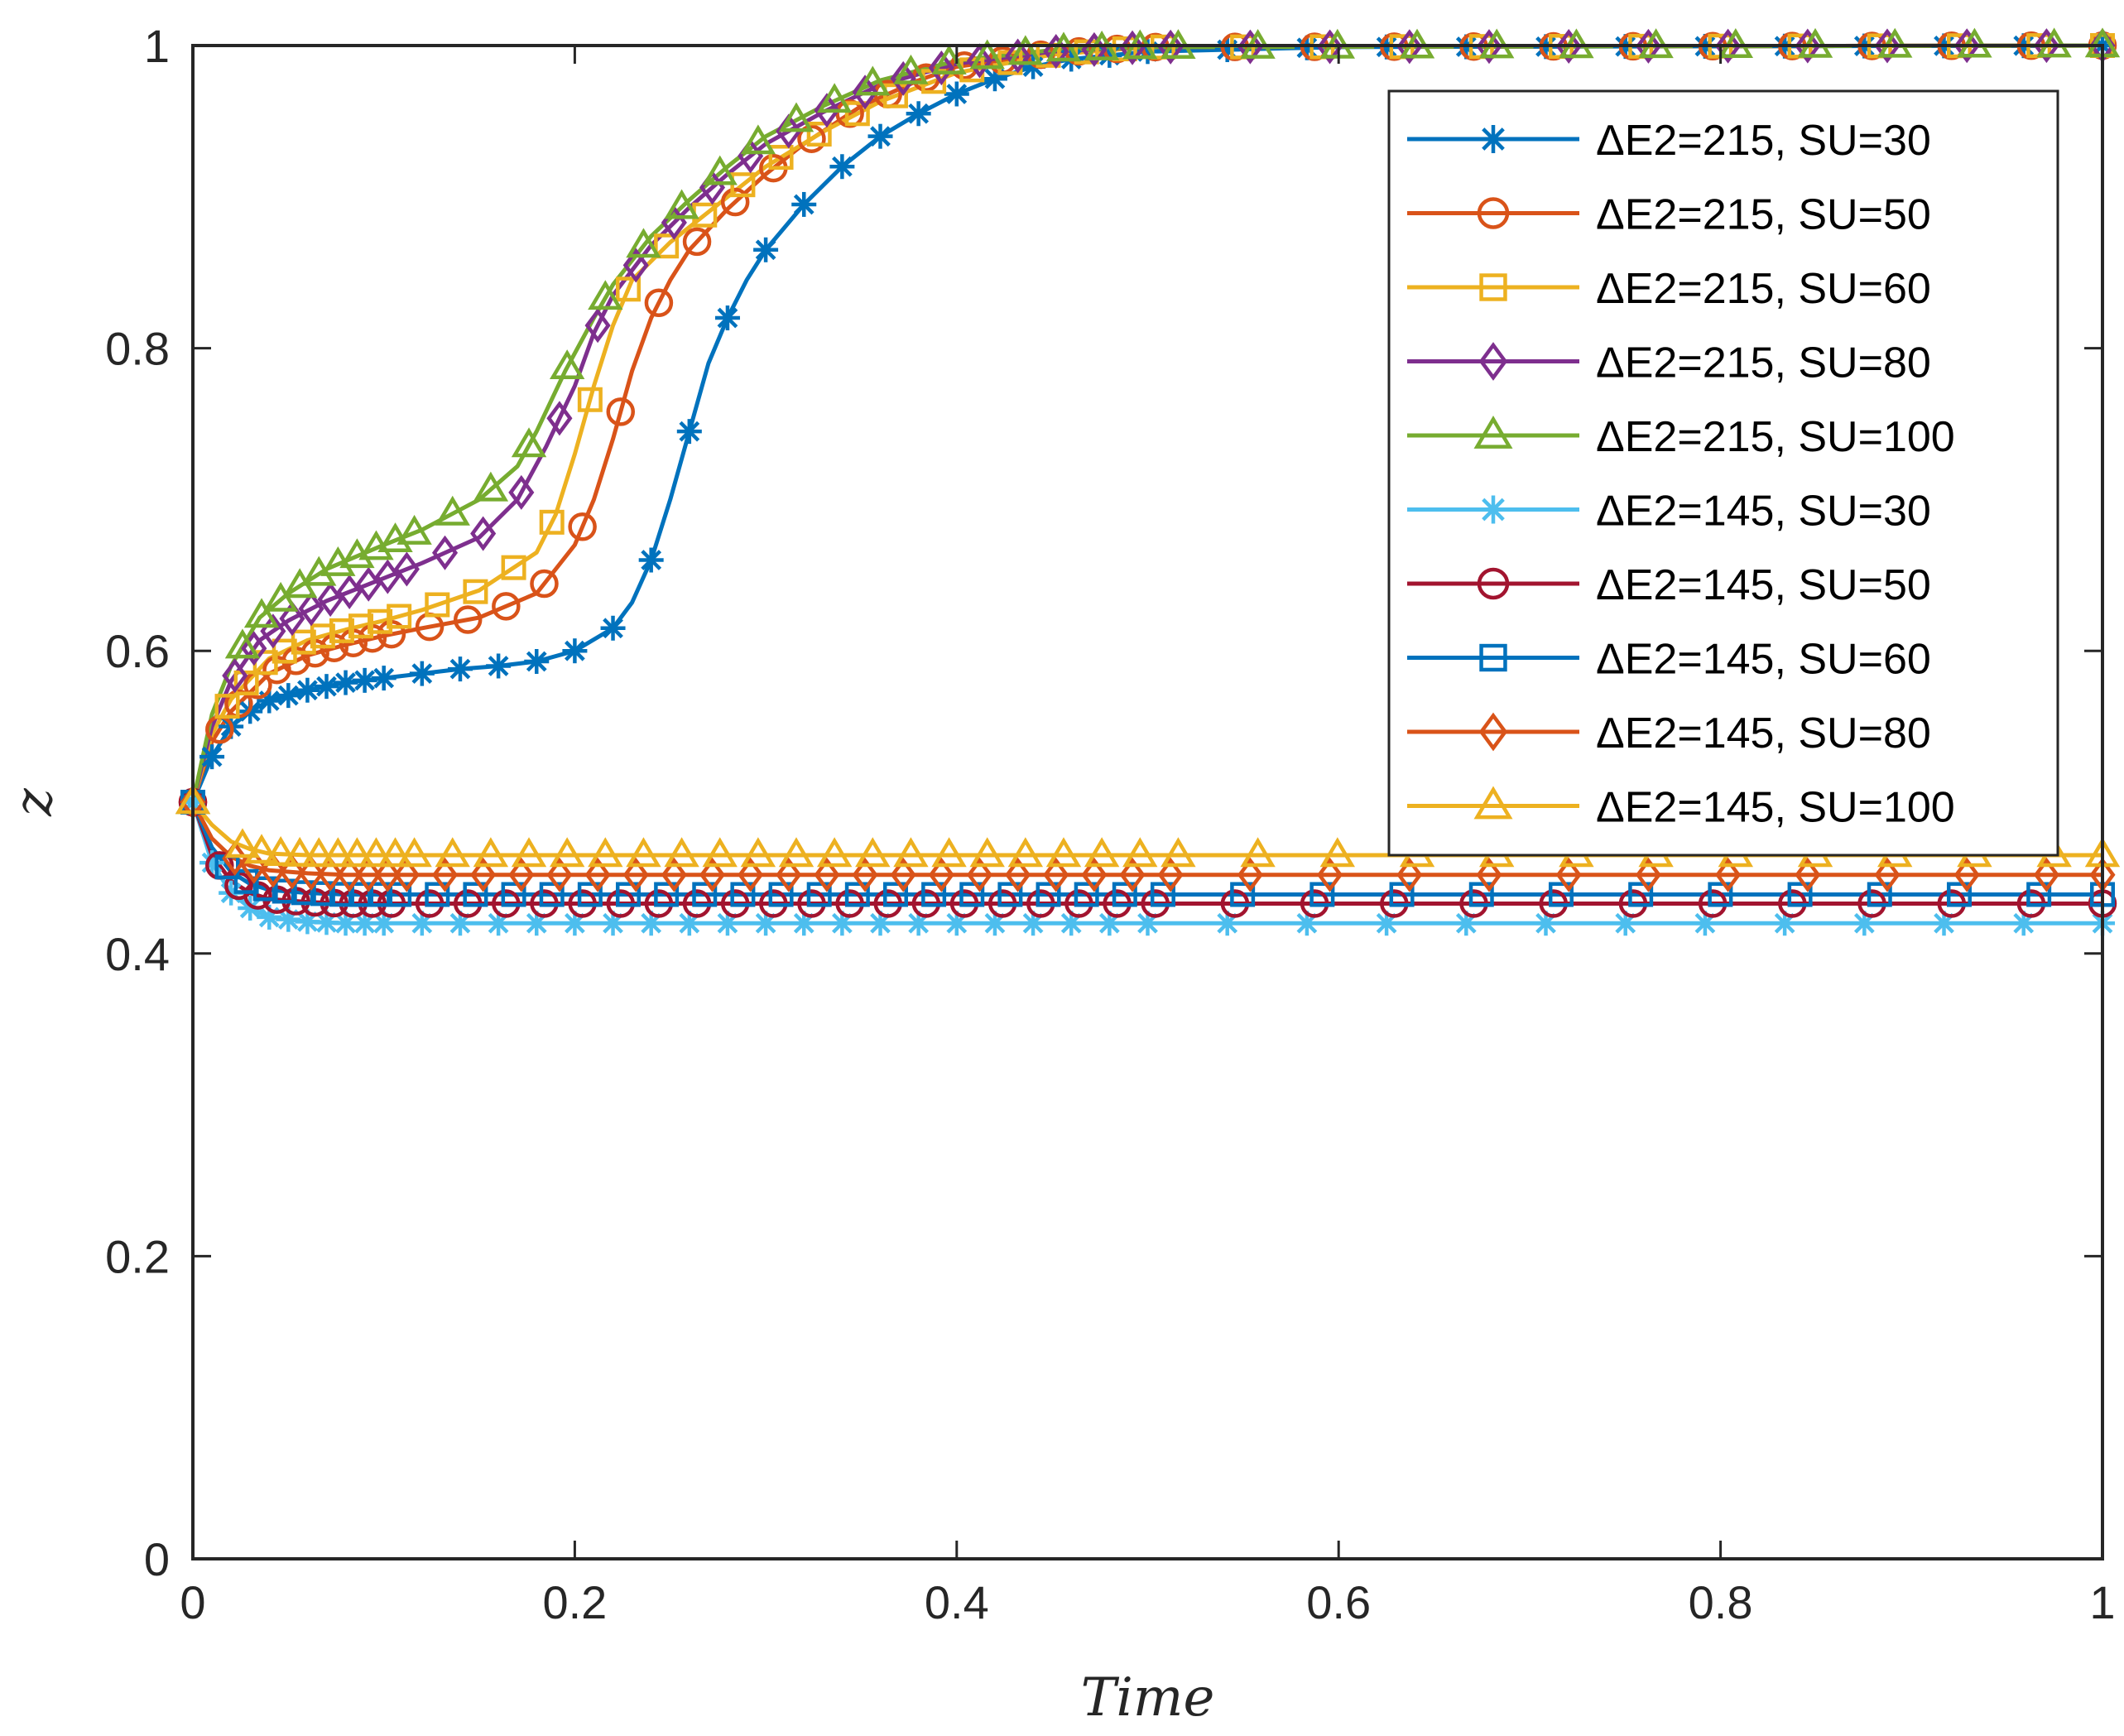 Image resolution: width=2124 pixels, height=1736 pixels. Describe the element at coordinates (1148, 1698) in the screenshot. I see `x-axis-title: Time` at that location.